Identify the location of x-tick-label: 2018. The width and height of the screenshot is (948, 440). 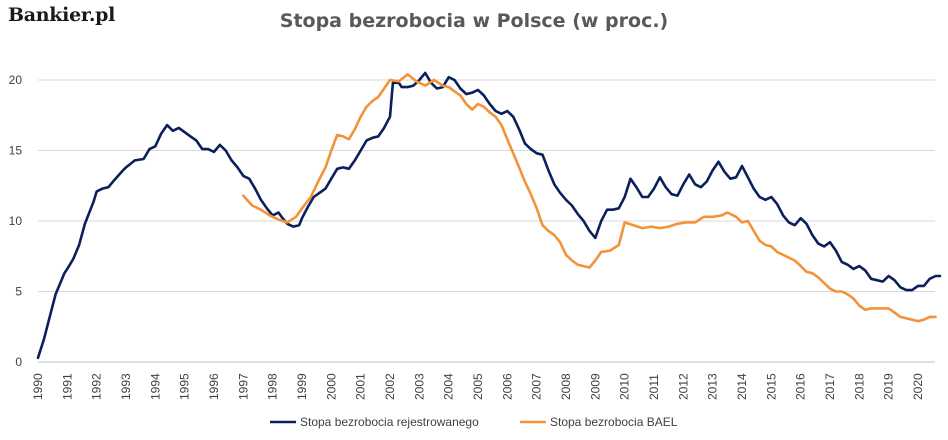
(859, 386).